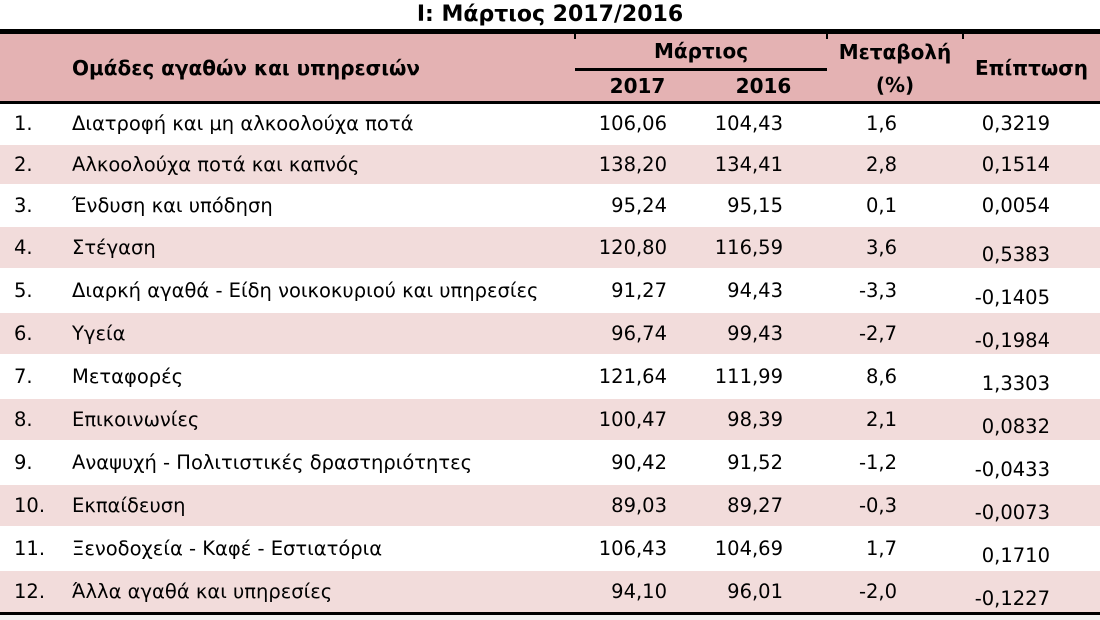 The image size is (1100, 620). What do you see at coordinates (287, 67) in the screenshot?
I see `col-header-groups: Ομάδες αγαθών και υπηρεσιών` at bounding box center [287, 67].